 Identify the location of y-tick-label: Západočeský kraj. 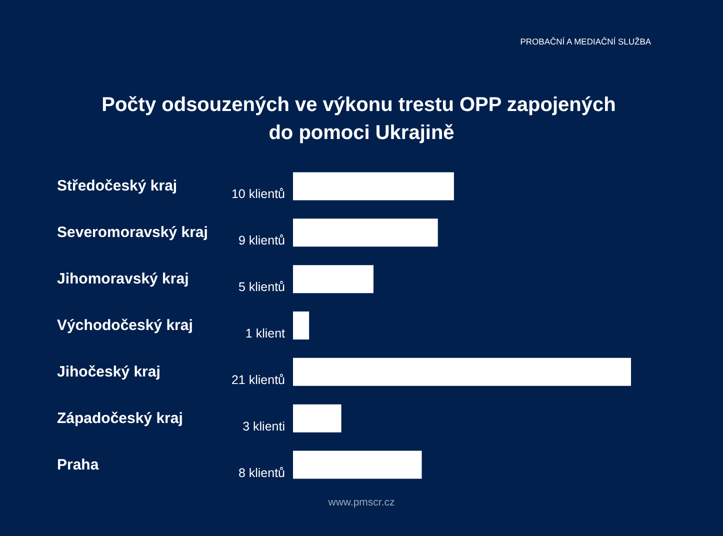
(120, 418).